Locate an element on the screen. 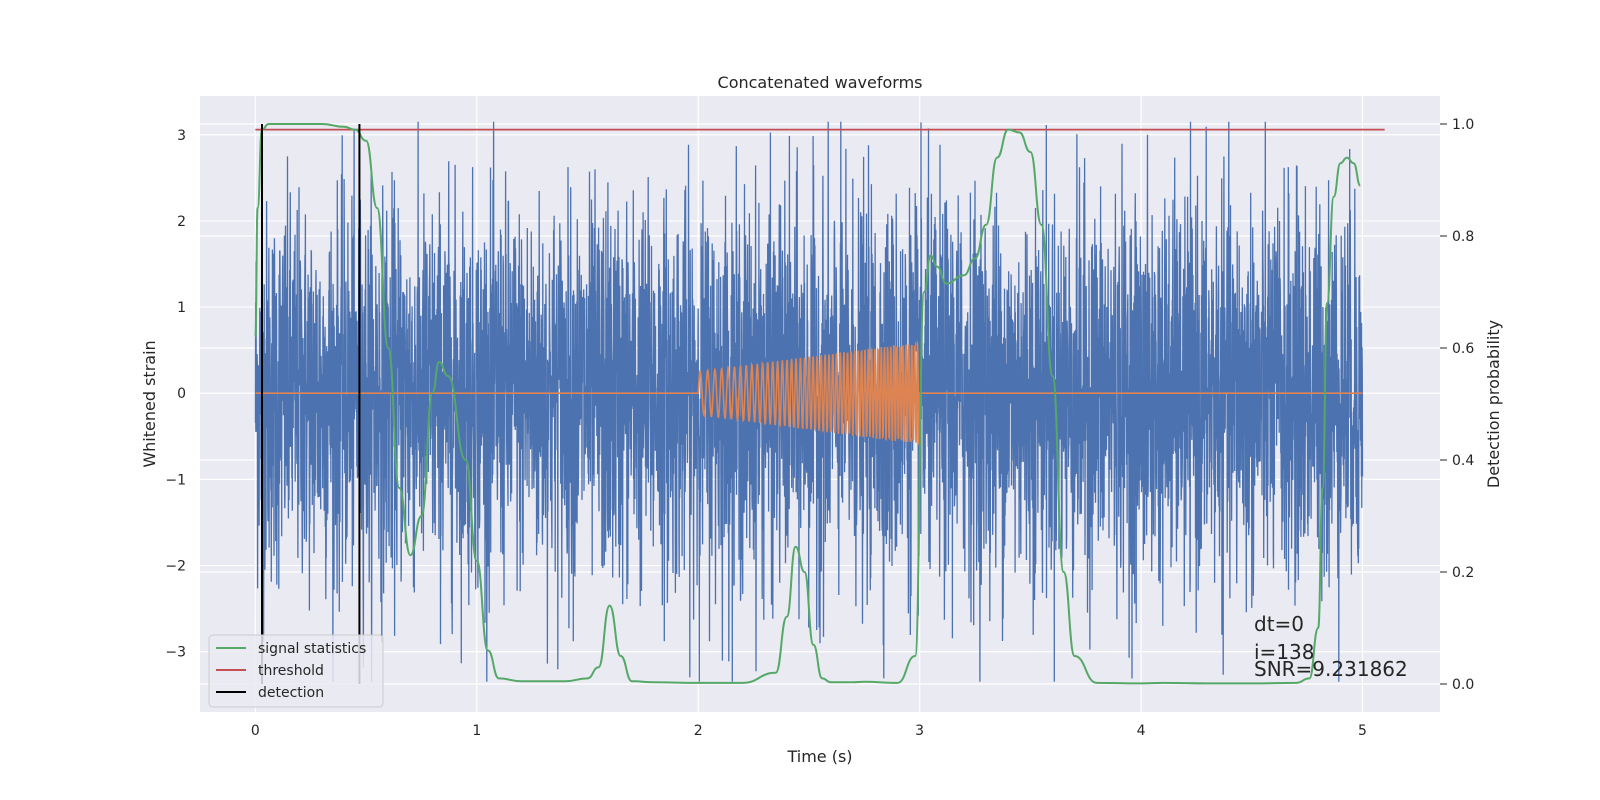 The width and height of the screenshot is (1600, 800). y-tick-label: 2 is located at coordinates (181, 222).